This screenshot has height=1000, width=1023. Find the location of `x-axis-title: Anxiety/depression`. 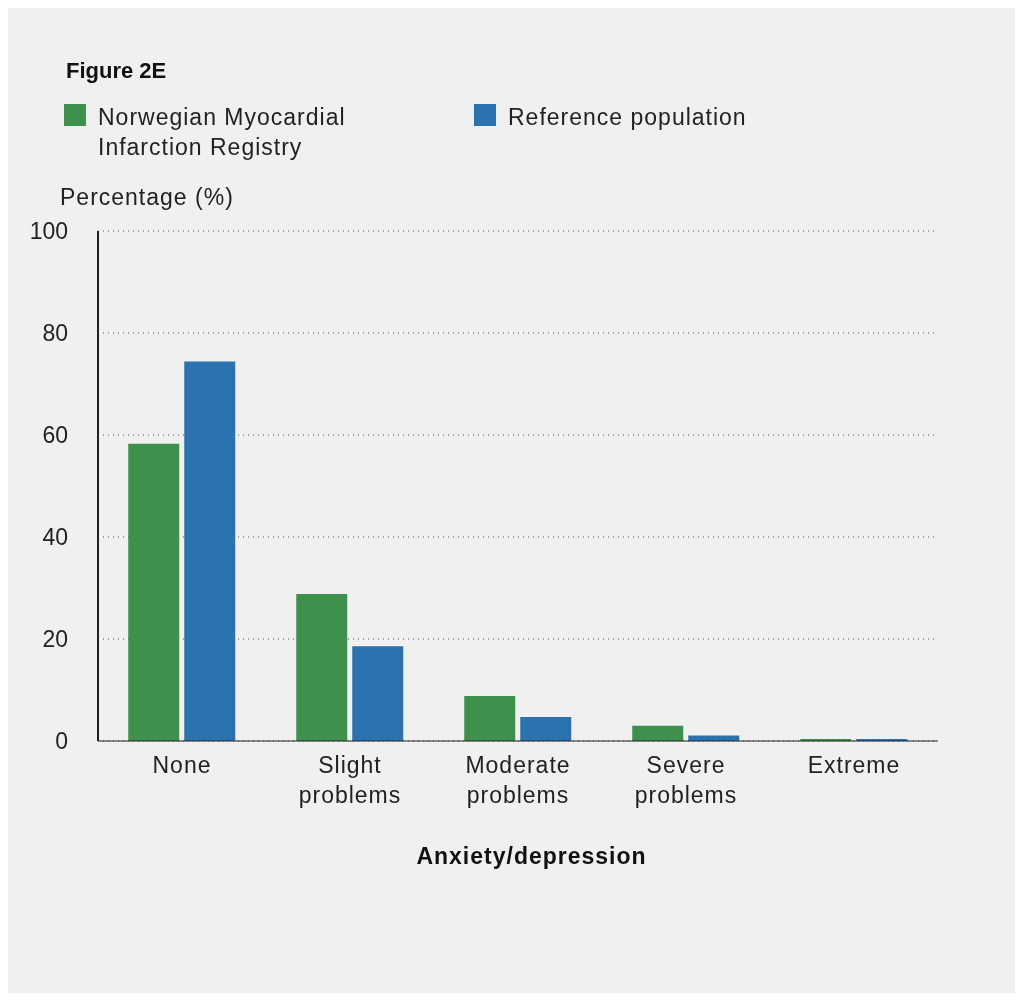

x-axis-title: Anxiety/depression is located at coordinates (531, 856).